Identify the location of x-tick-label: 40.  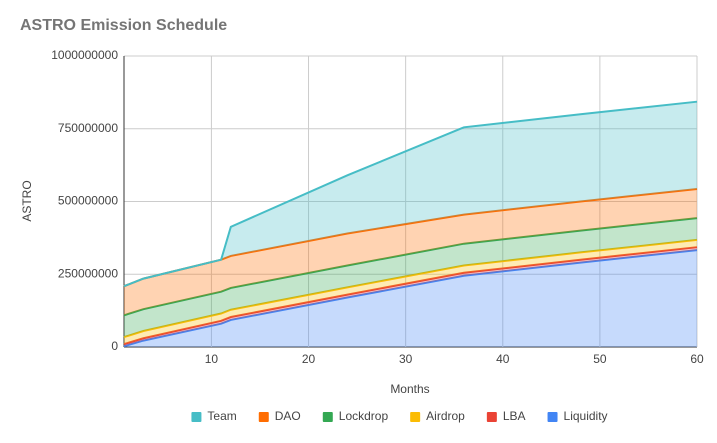
(503, 359).